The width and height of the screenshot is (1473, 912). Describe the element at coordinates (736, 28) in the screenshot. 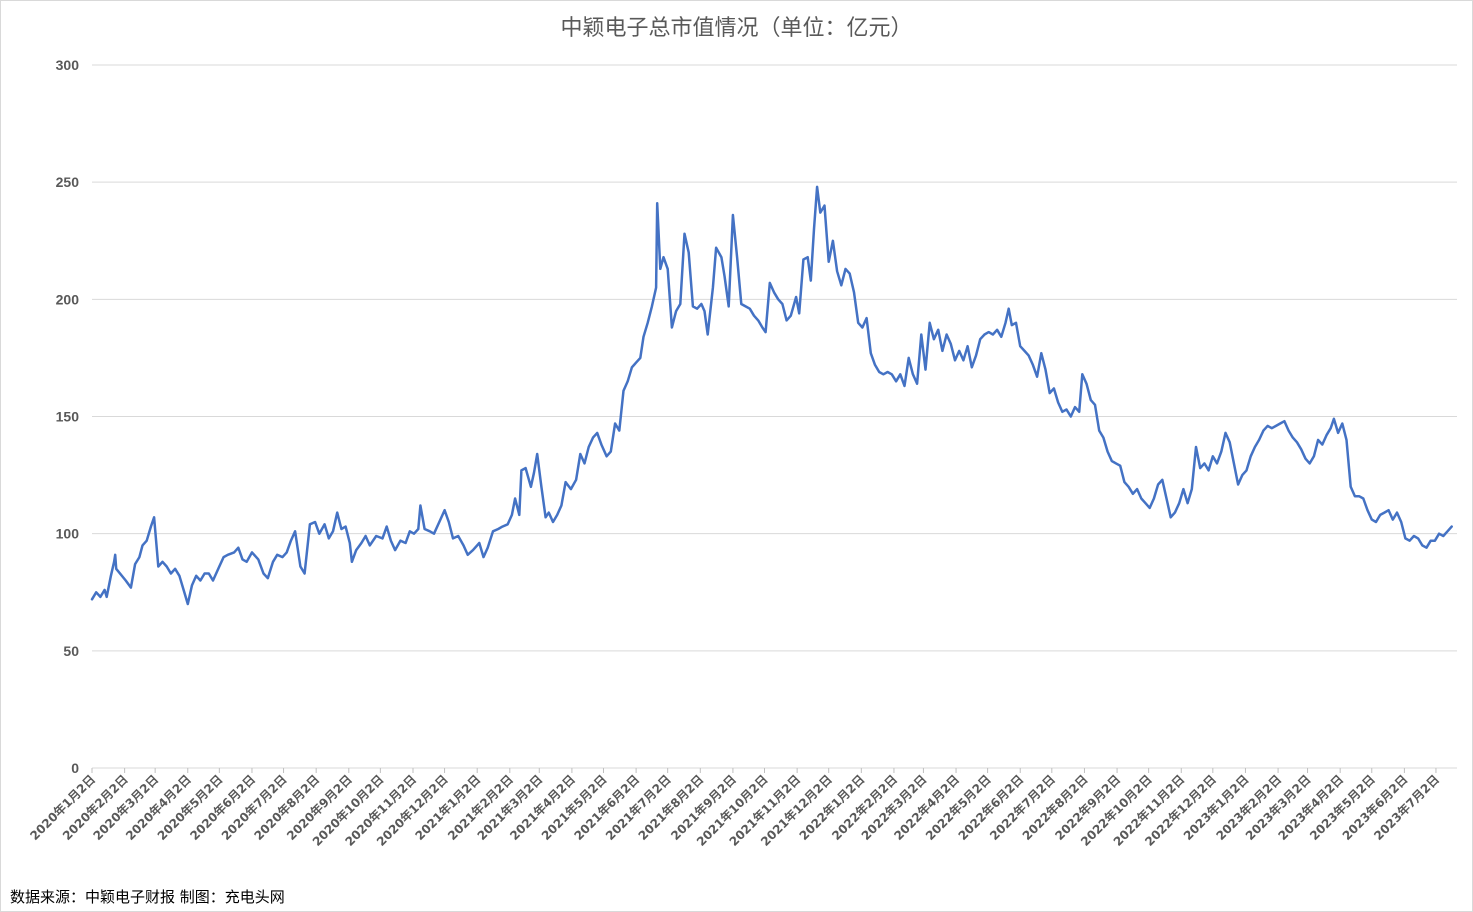

I see `chart-title: 中颖电子总市值情况（单位：亿元）` at that location.